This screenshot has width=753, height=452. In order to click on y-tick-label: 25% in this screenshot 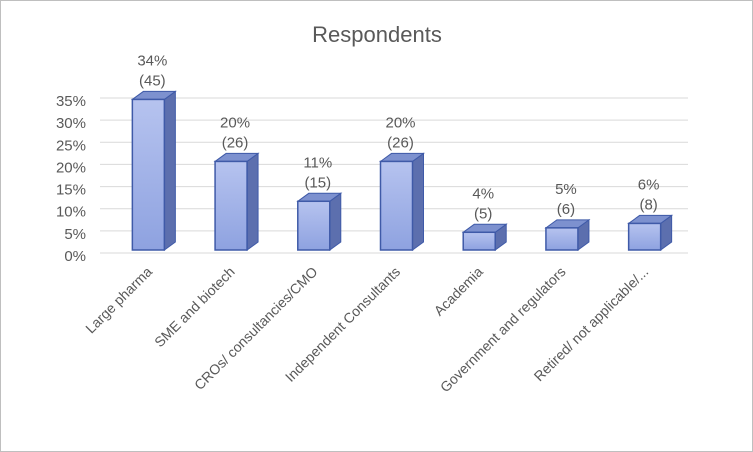, I will do `click(71, 145)`.